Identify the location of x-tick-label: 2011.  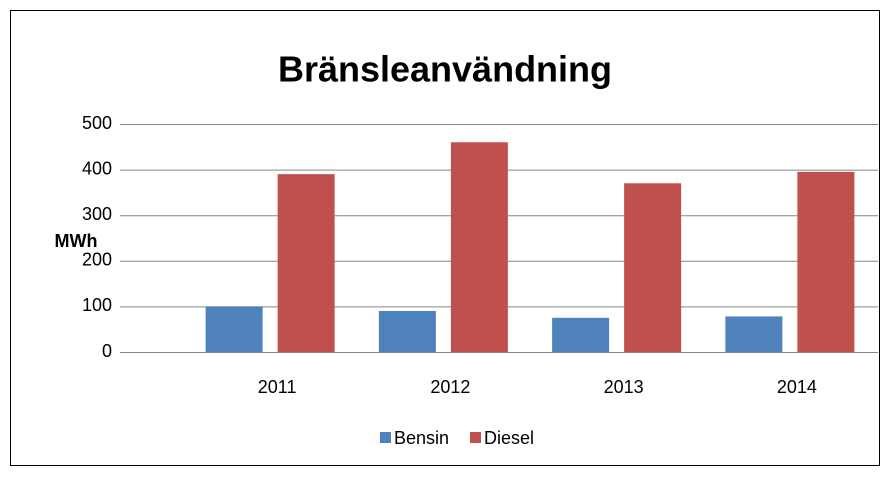
(277, 387).